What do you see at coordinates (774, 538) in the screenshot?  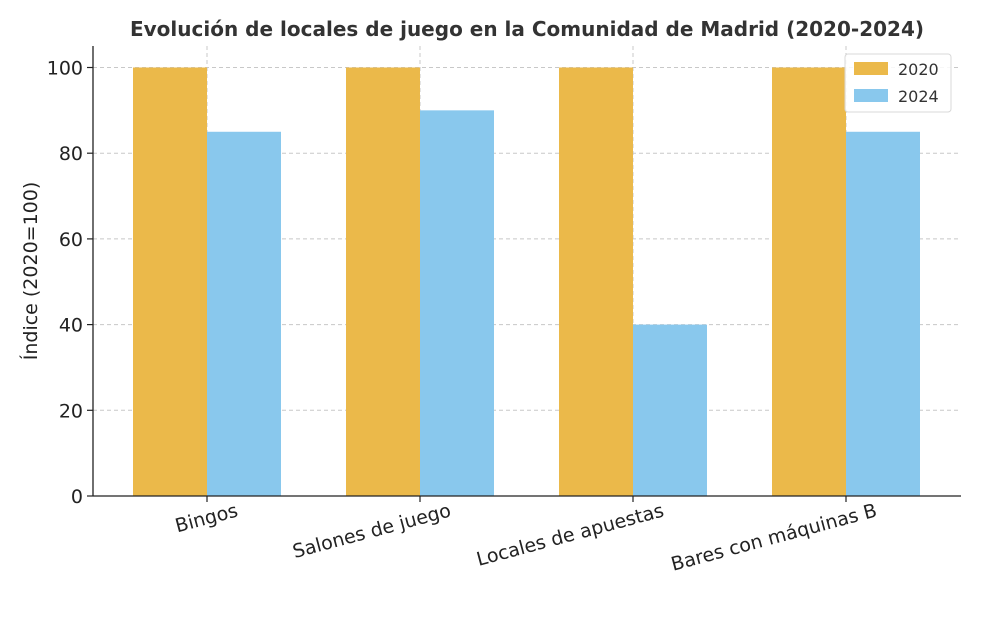 I see `x-tick-label: Bares con máquinas B` at bounding box center [774, 538].